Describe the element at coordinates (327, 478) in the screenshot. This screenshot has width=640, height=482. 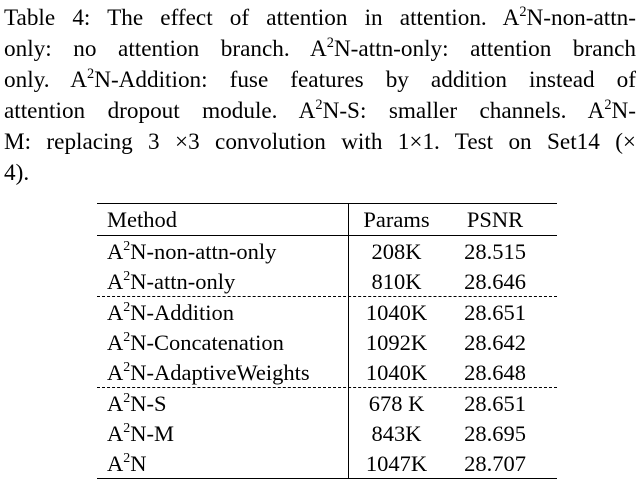
I see `bottom-rule` at that location.